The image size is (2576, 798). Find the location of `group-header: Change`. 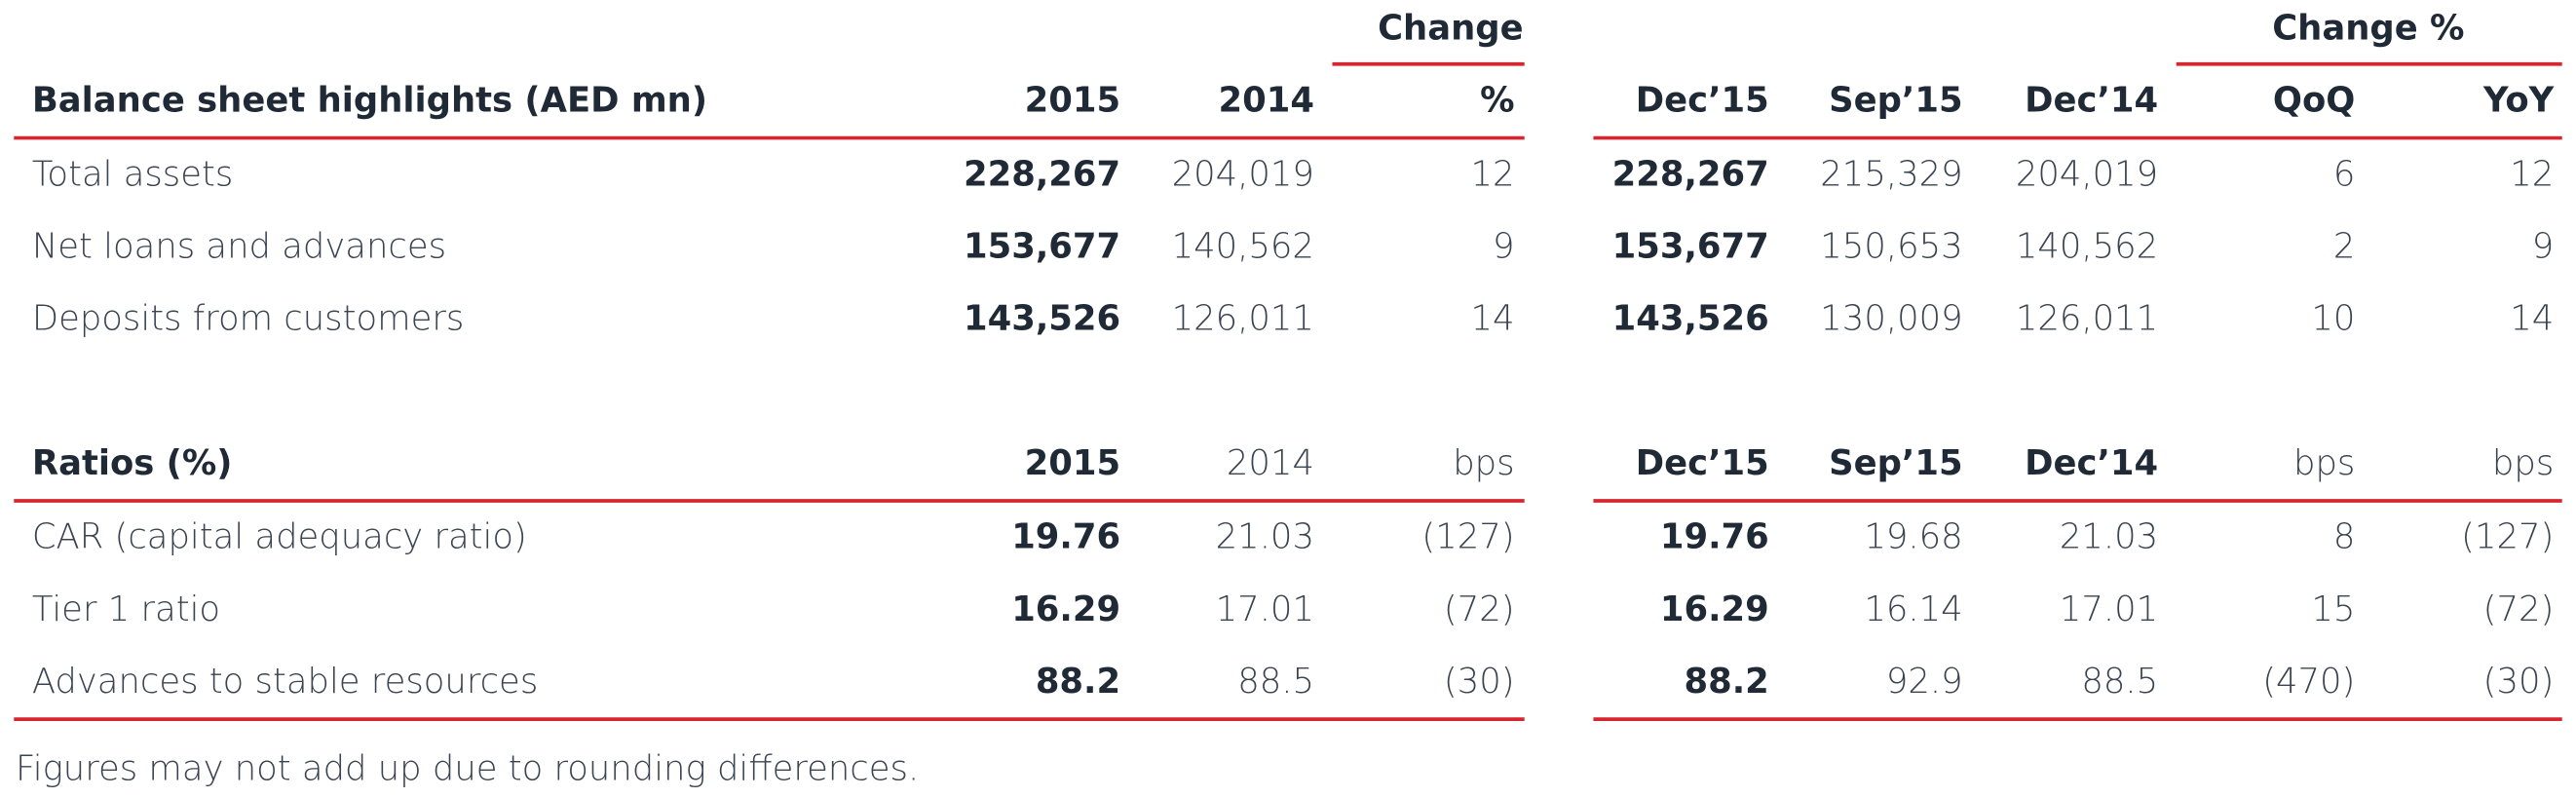

group-header: Change is located at coordinates (1451, 28).